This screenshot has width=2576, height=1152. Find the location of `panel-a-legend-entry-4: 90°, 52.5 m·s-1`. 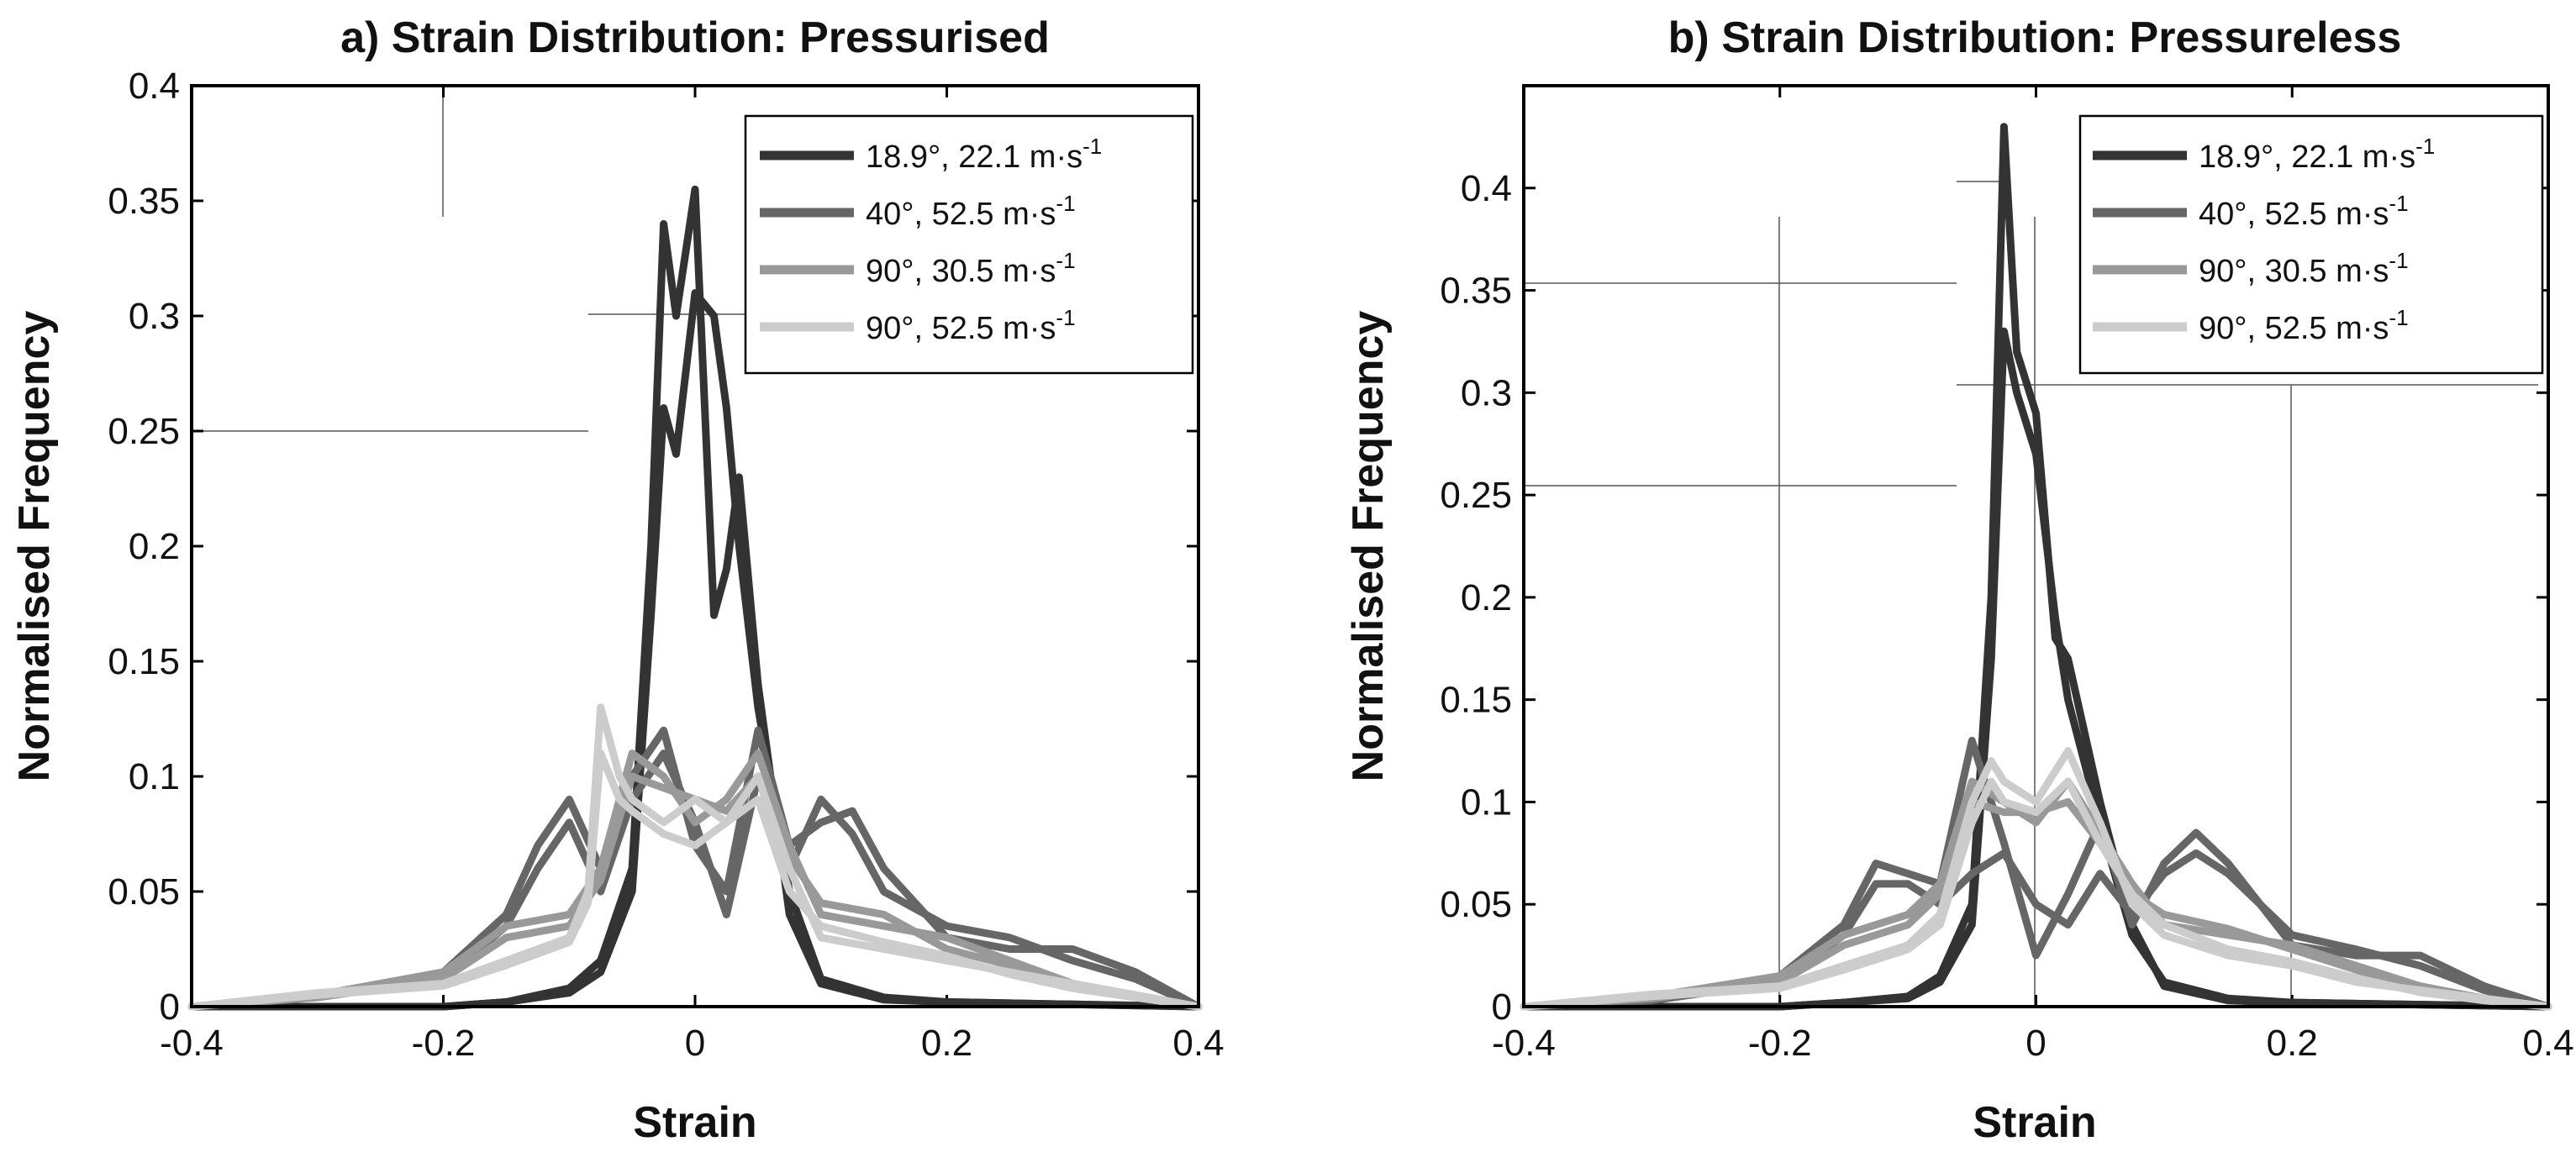

panel-a-legend-entry-4: 90°, 52.5 m·s-1 is located at coordinates (918, 325).